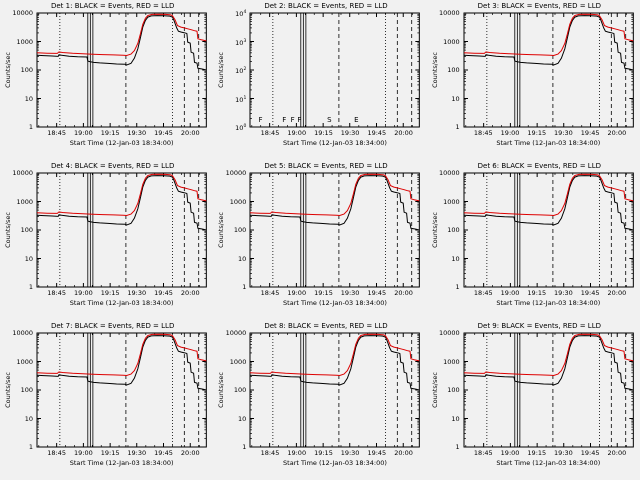 This screenshot has height=480, width=640. What do you see at coordinates (326, 6) in the screenshot?
I see `chart-title: Det 2: BLACK = Events, RED = LLD` at bounding box center [326, 6].